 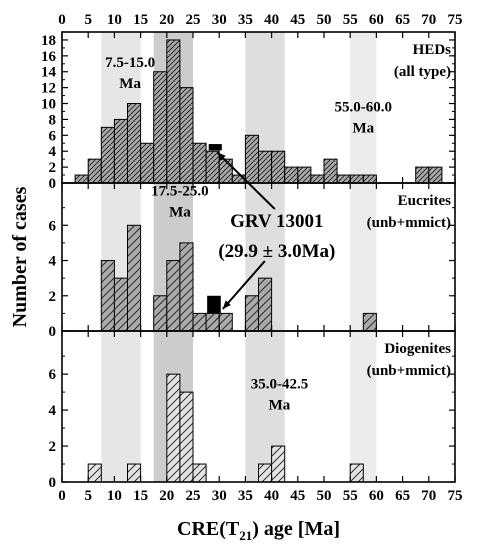 I want to click on x-tick-label-bottom: 40, so click(x=271, y=496).